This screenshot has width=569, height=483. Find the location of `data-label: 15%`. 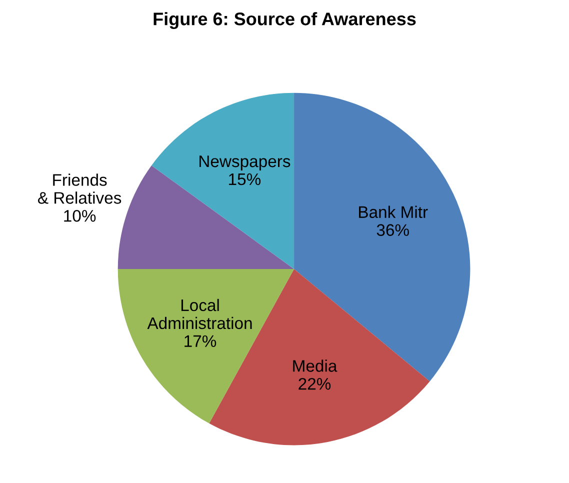

data-label: 15% is located at coordinates (245, 179).